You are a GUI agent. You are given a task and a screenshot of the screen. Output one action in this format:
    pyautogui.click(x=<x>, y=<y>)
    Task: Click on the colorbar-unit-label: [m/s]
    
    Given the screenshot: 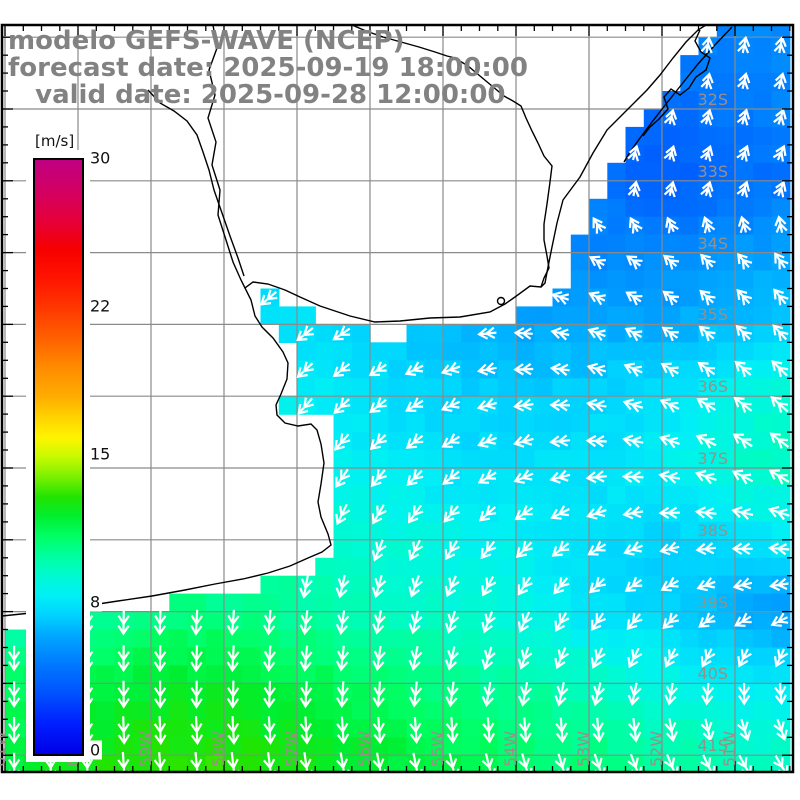 What is the action you would take?
    pyautogui.click(x=55, y=141)
    